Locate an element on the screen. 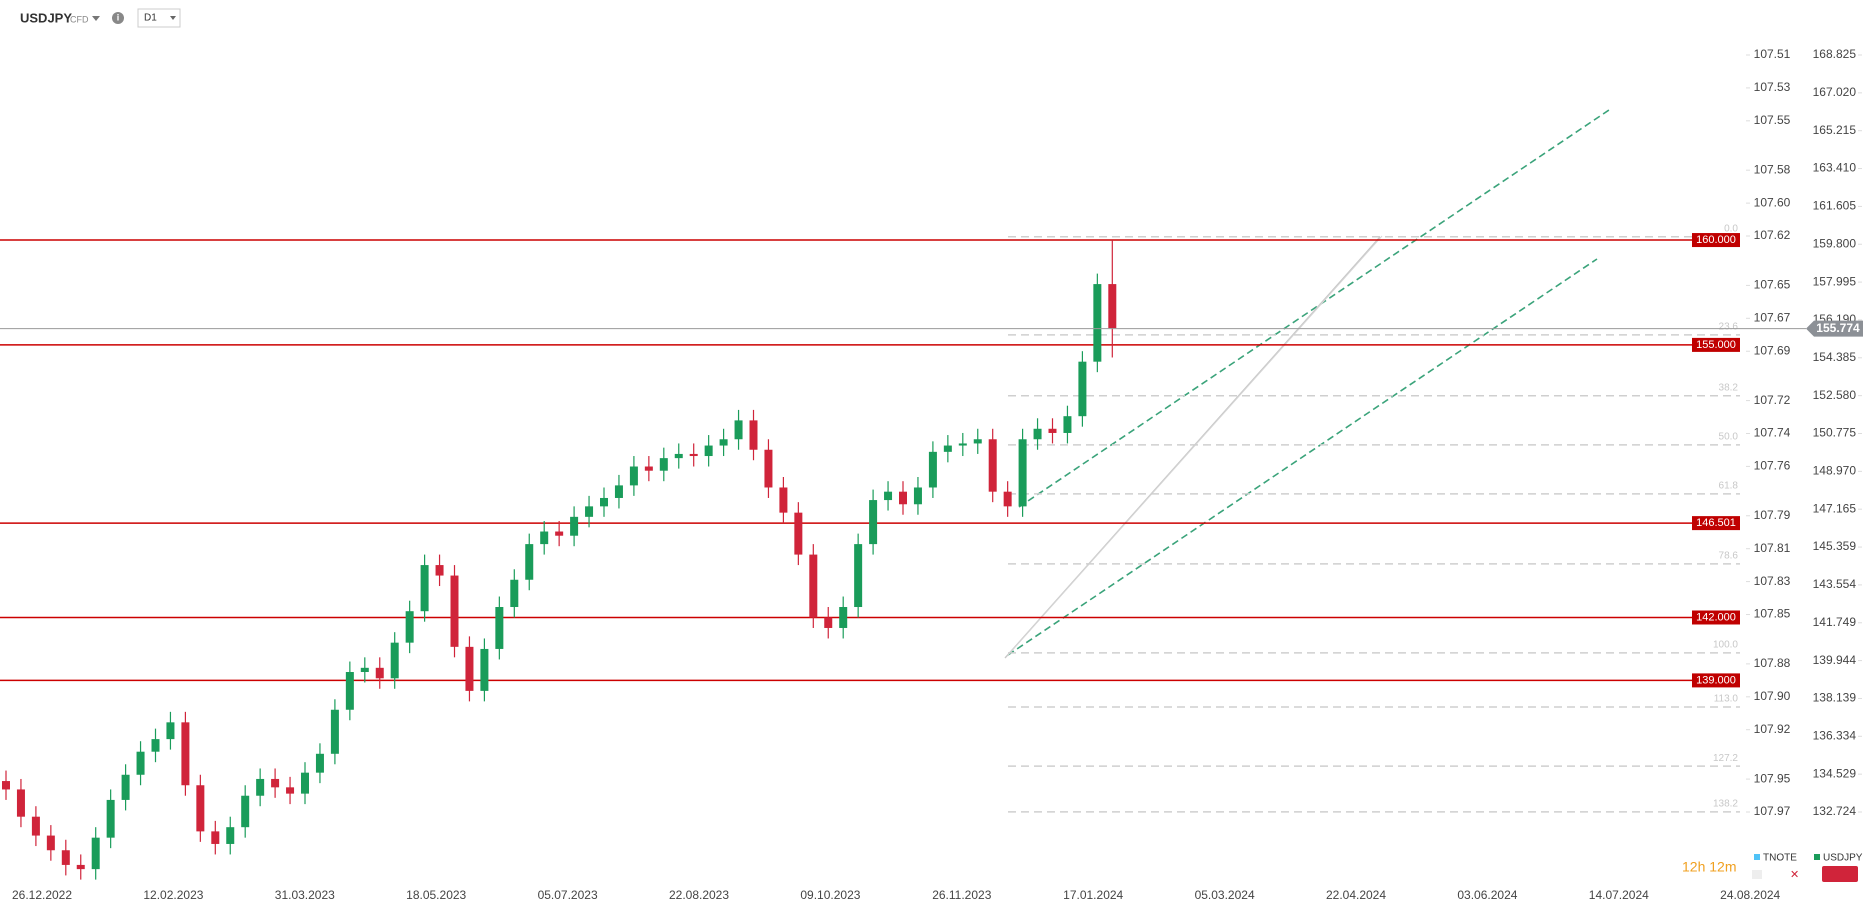  y2-tick-label: 107.74 is located at coordinates (1772, 433).